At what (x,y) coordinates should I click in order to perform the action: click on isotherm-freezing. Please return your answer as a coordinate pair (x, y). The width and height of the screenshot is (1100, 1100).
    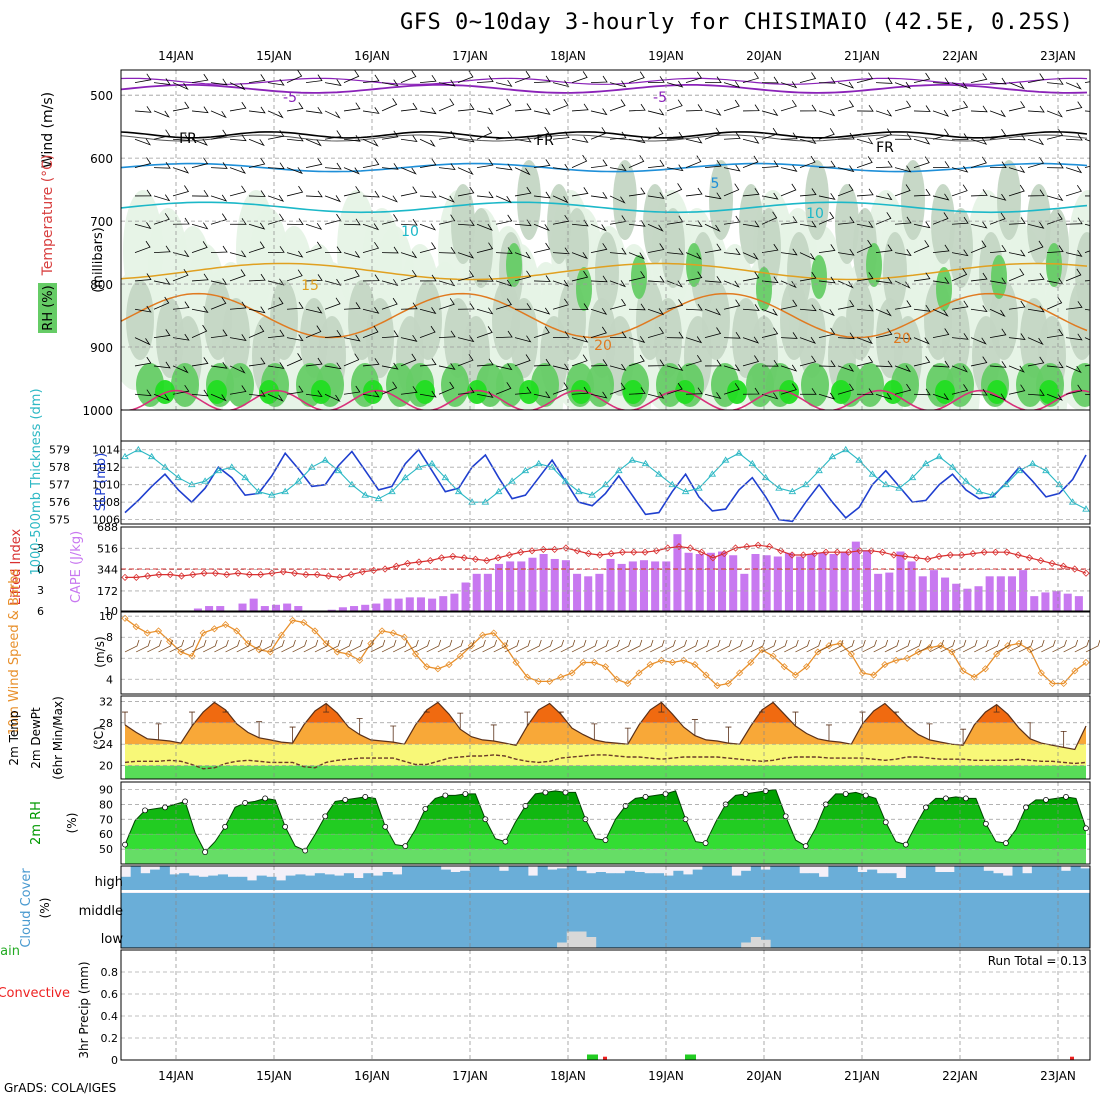
    Looking at the image, I should click on (604, 135).